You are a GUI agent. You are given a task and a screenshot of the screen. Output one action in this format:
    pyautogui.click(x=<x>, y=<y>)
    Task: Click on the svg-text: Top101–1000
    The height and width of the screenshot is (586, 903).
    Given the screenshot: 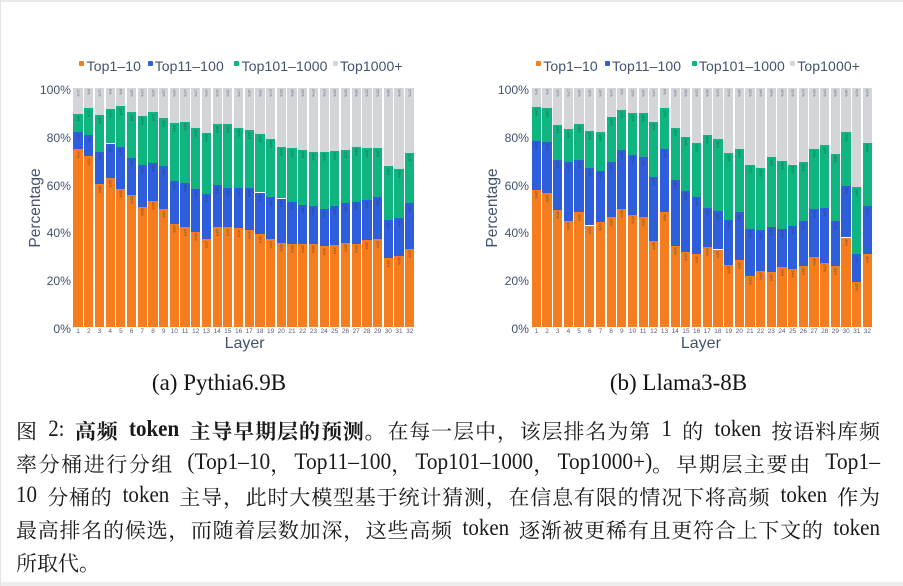 What is the action you would take?
    pyautogui.click(x=474, y=461)
    